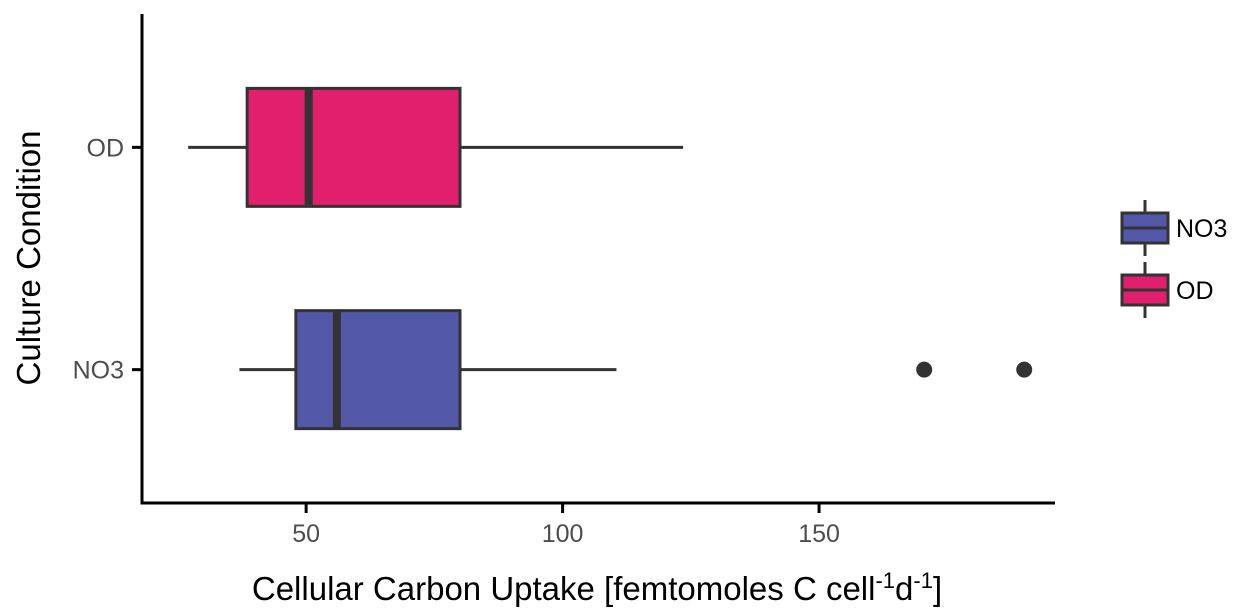 The image size is (1245, 608). Describe the element at coordinates (636, 370) in the screenshot. I see `box-group-no3` at that location.